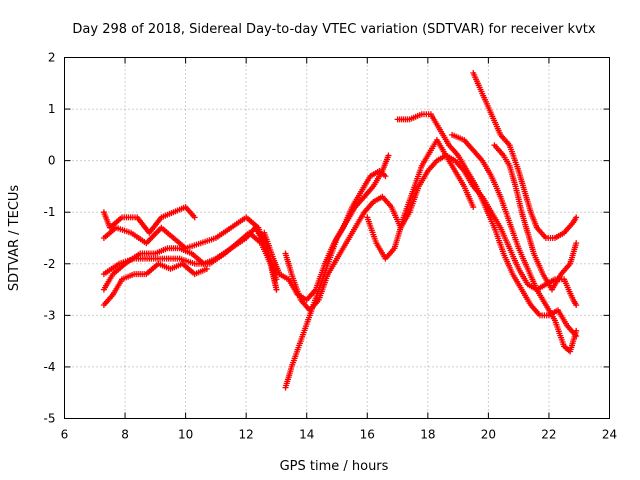 This screenshot has height=480, width=640. Describe the element at coordinates (50, 264) in the screenshot. I see `y-tick-label: -2` at that location.